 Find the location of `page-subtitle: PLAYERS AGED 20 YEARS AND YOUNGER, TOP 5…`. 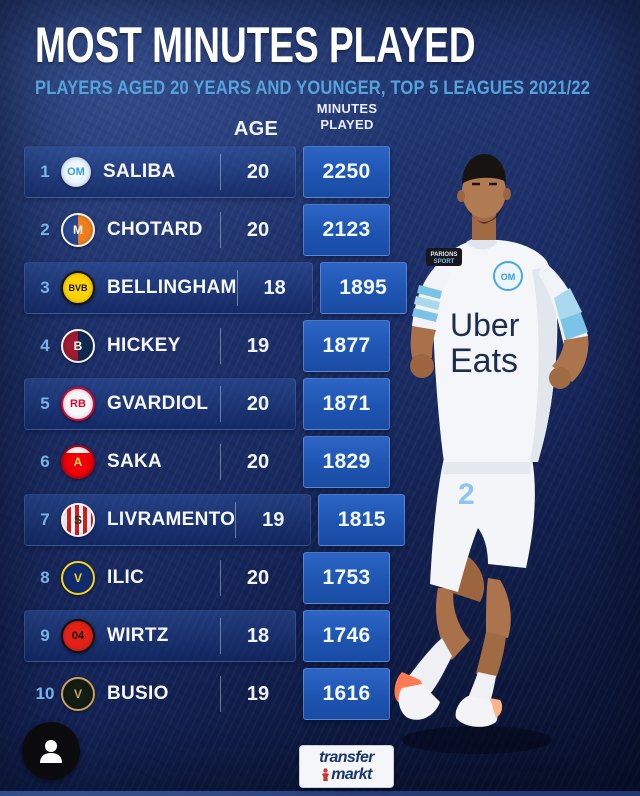

page-subtitle: PLAYERS AGED 20 YEARS AND YOUNGER, TOP 5… is located at coordinates (313, 88).